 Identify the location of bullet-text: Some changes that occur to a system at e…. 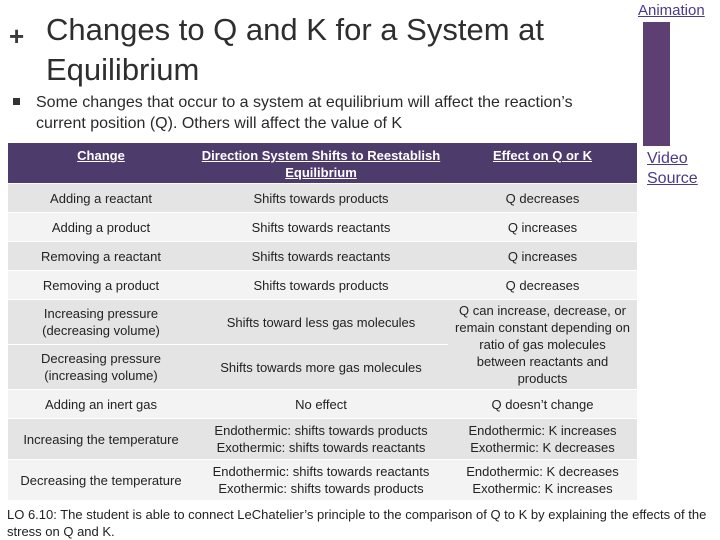
(304, 113).